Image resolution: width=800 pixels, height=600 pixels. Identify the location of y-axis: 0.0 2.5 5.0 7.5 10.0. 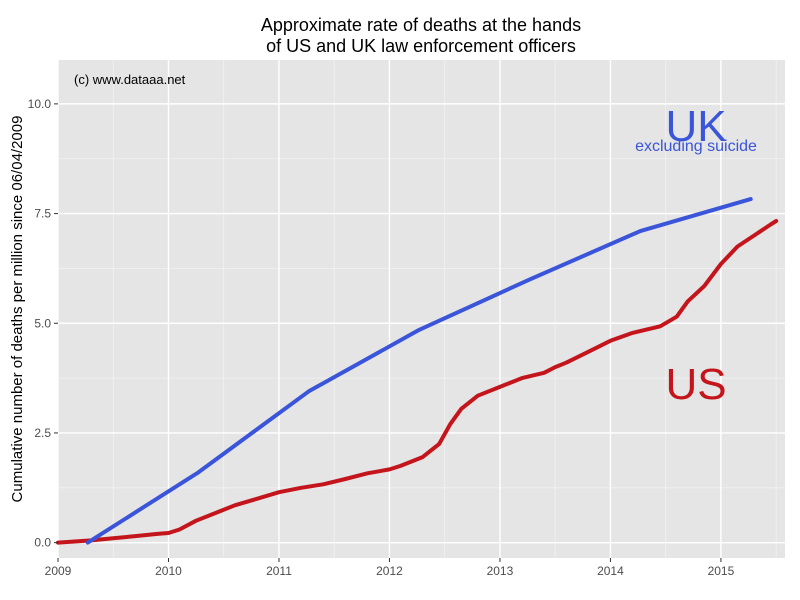
(43, 323).